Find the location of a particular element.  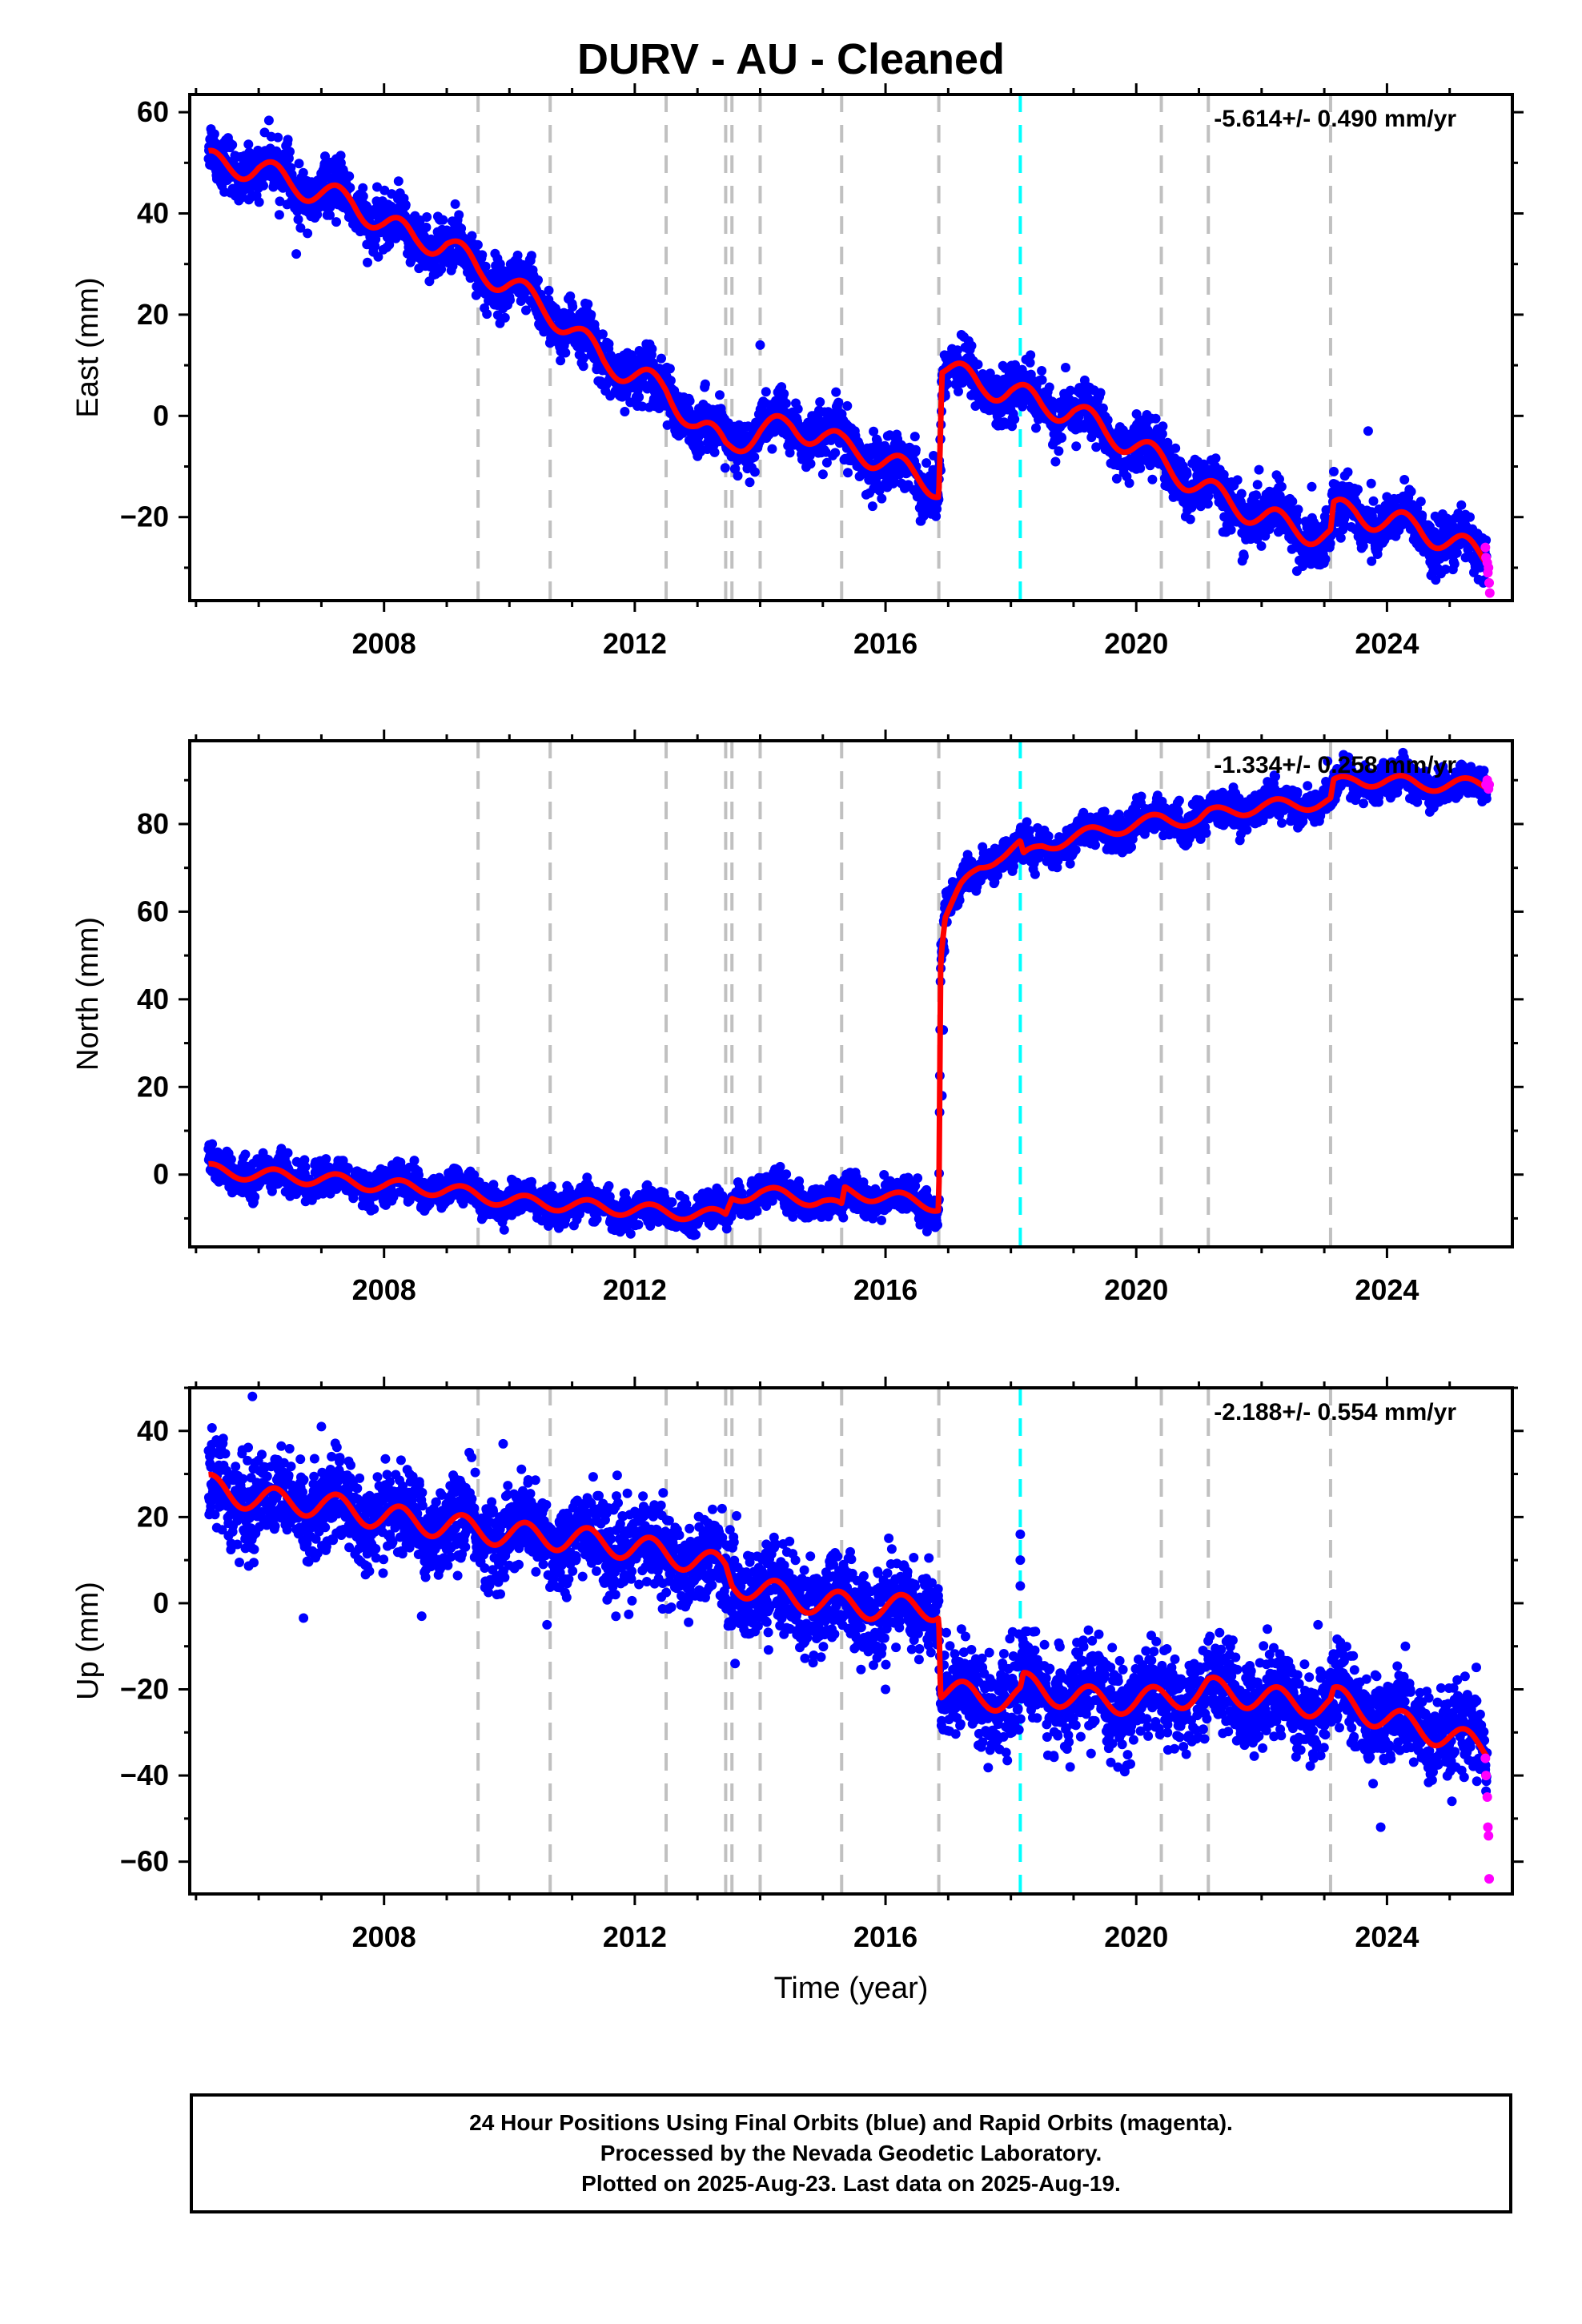

page-title: DURV - AU - Cleaned is located at coordinates (791, 59).